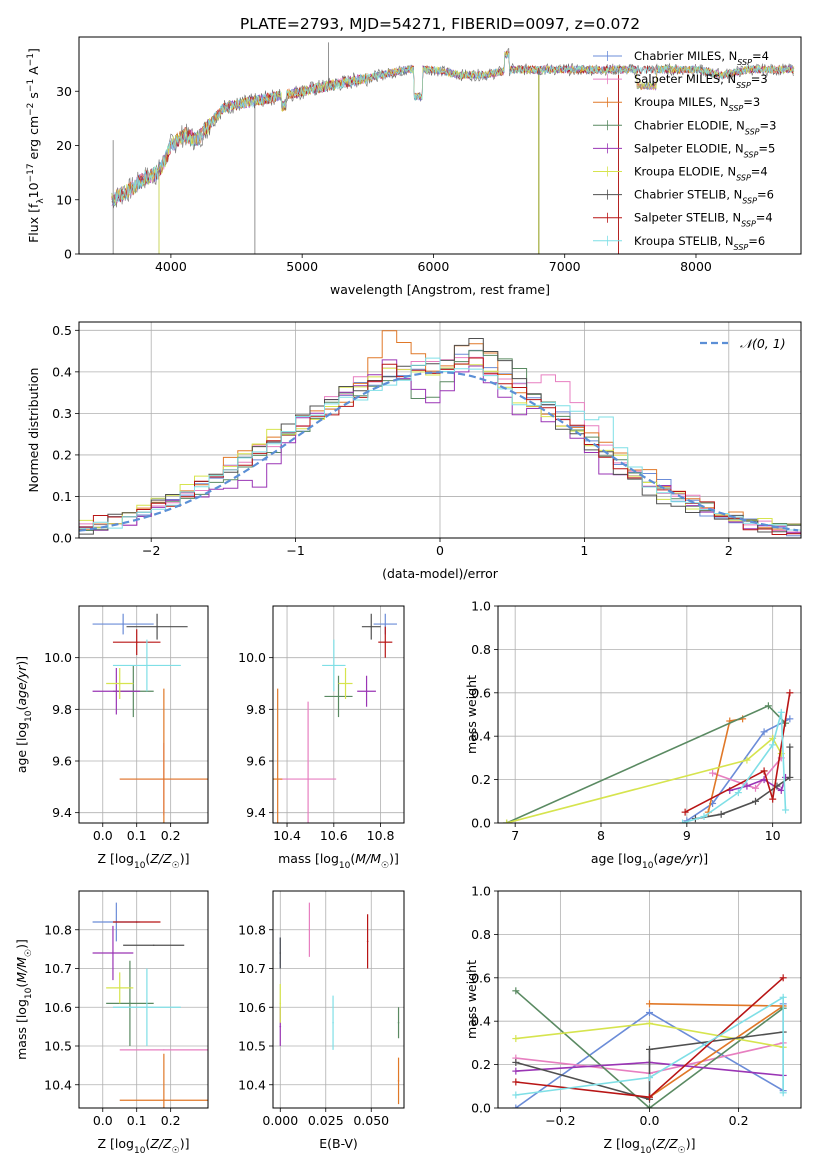 This screenshot has height=1170, width=819. Describe the element at coordinates (697, 104) in the screenshot. I see `legend-label: Kroupa MILES, NSSP=3` at that location.